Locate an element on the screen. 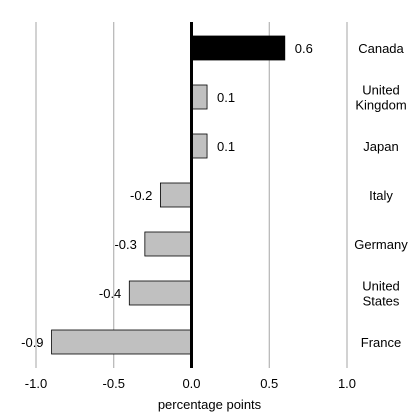 Image resolution: width=418 pixels, height=418 pixels. category-label: Italy is located at coordinates (381, 195).